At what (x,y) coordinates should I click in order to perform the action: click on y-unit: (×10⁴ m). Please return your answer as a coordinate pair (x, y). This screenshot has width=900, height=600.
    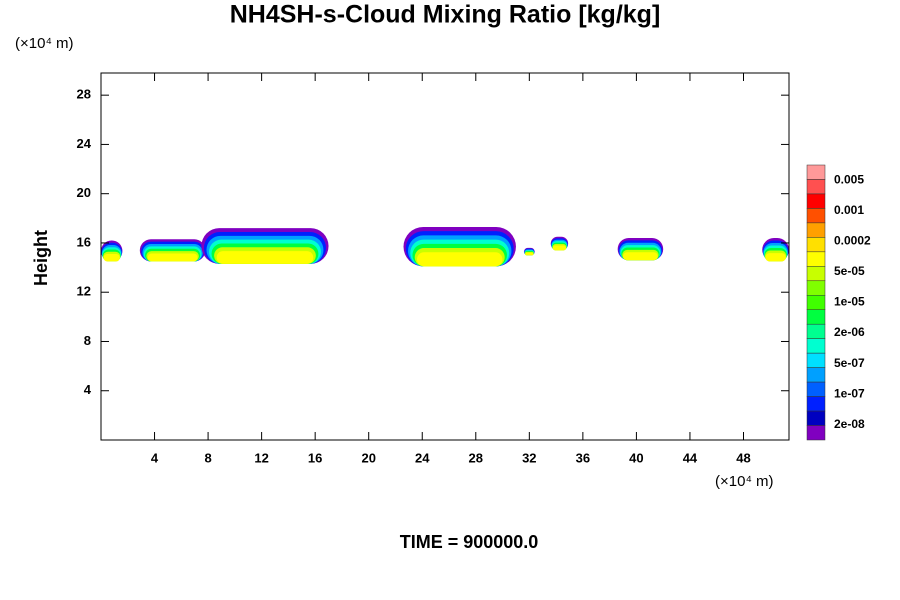
    Looking at the image, I should click on (44, 43).